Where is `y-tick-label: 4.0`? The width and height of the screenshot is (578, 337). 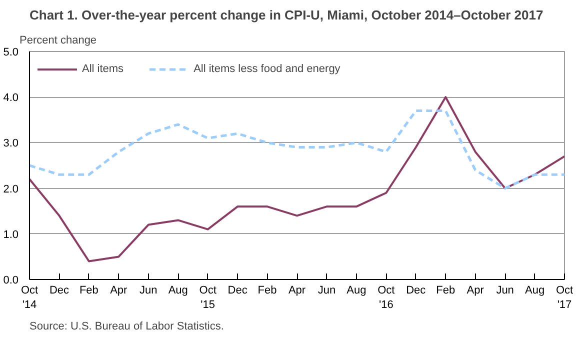
y-tick-label: 4.0 is located at coordinates (11, 98).